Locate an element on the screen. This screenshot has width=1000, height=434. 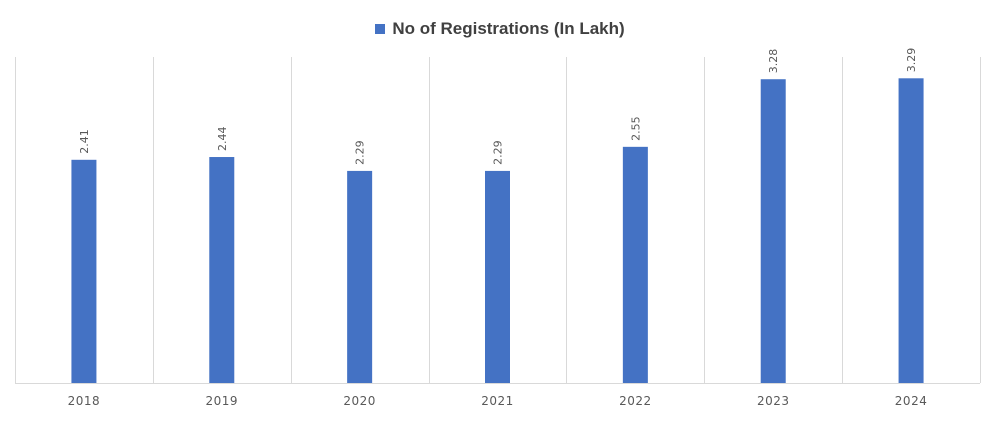
legend-label: No of Registrations (In Lakh) is located at coordinates (508, 28).